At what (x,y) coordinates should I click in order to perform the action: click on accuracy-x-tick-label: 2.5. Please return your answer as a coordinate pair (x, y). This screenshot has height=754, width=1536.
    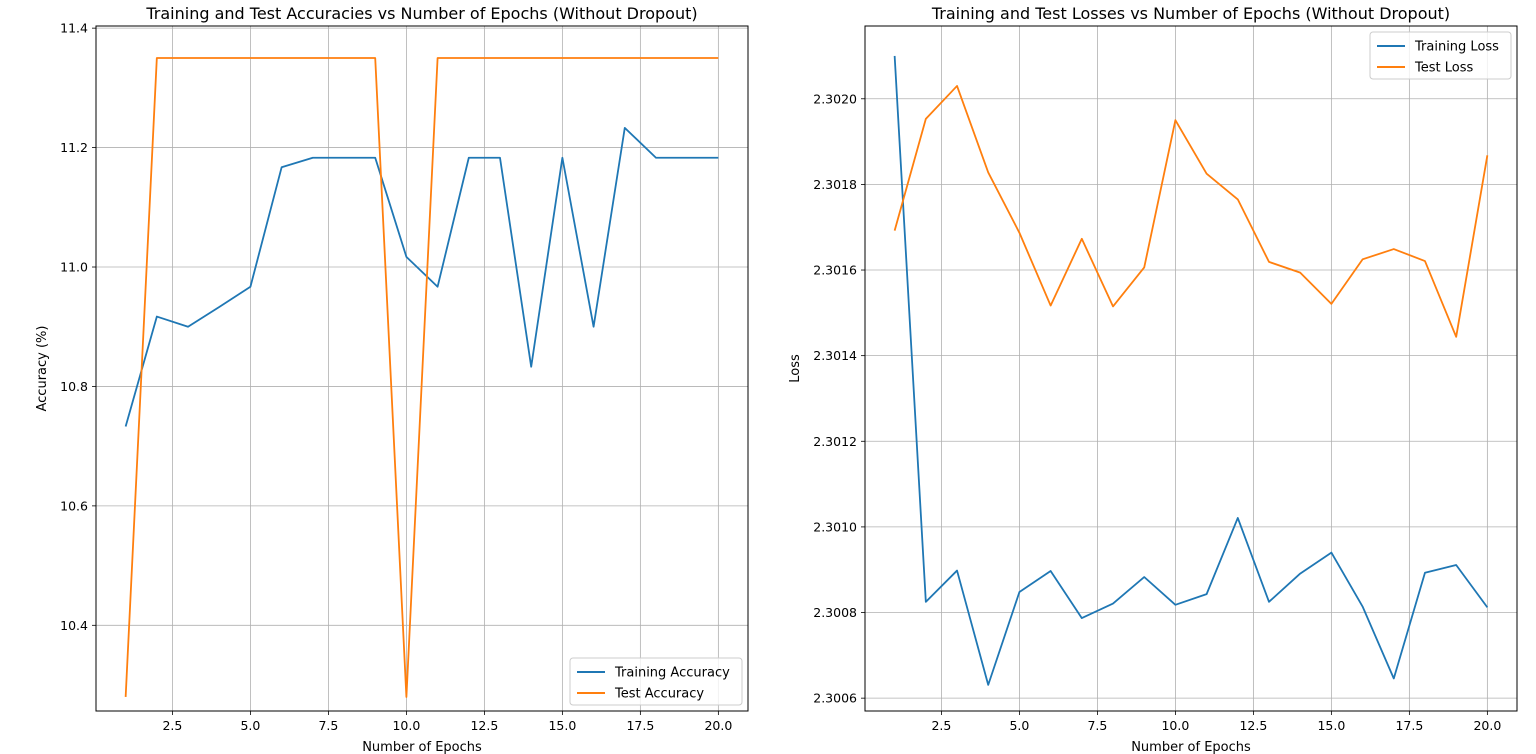
    Looking at the image, I should click on (172, 725).